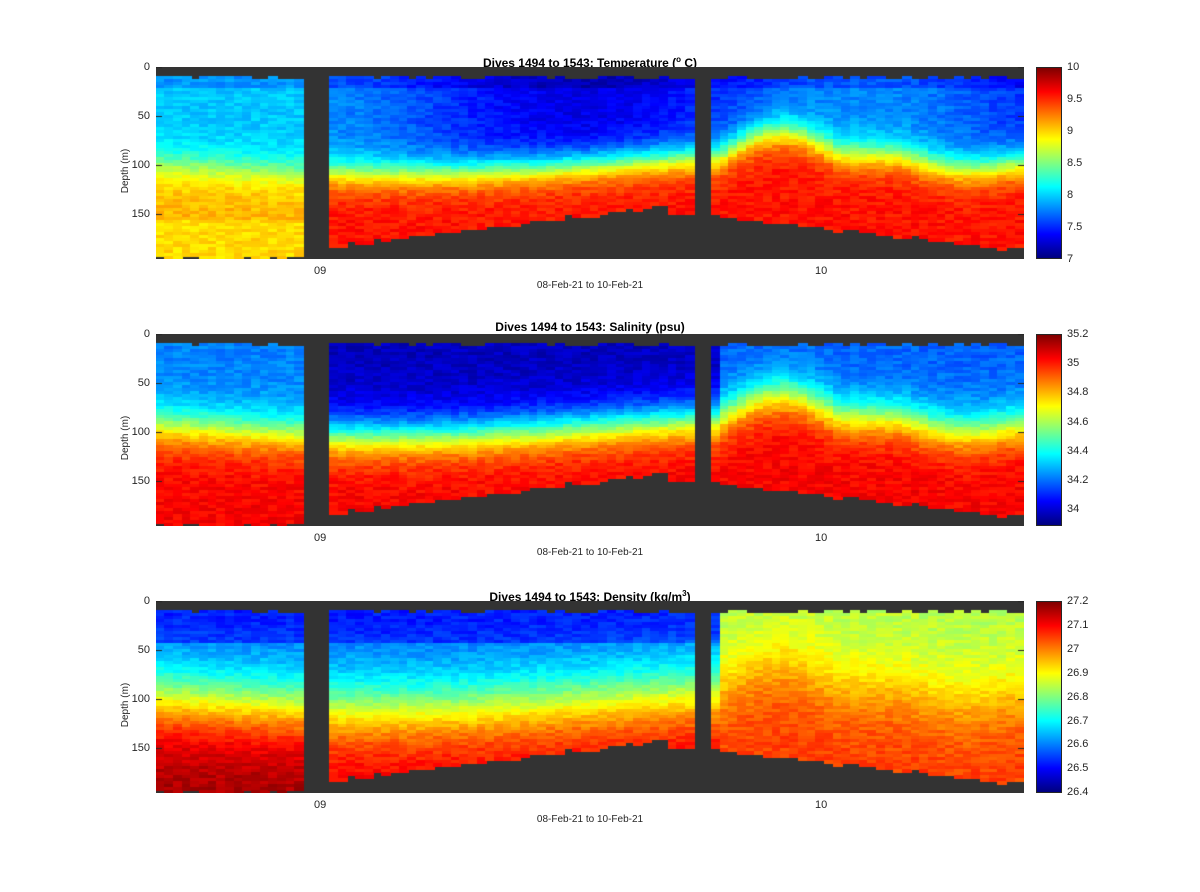 The width and height of the screenshot is (1200, 892). I want to click on panel-title: Dives 1494 to 1543: Salinity (psu), so click(590, 327).